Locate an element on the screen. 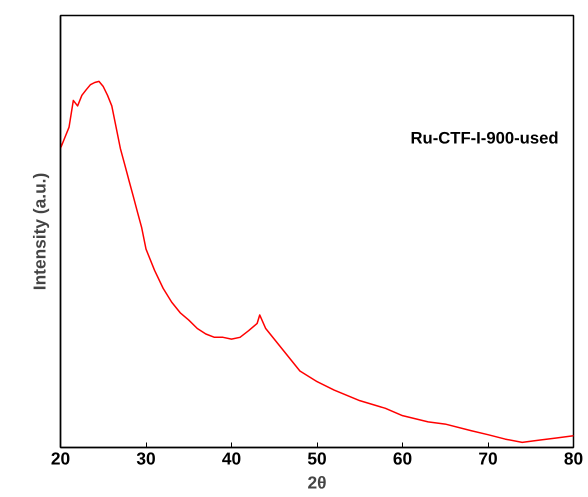 Image resolution: width=588 pixels, height=497 pixels. x-tick-label: 50 is located at coordinates (317, 458).